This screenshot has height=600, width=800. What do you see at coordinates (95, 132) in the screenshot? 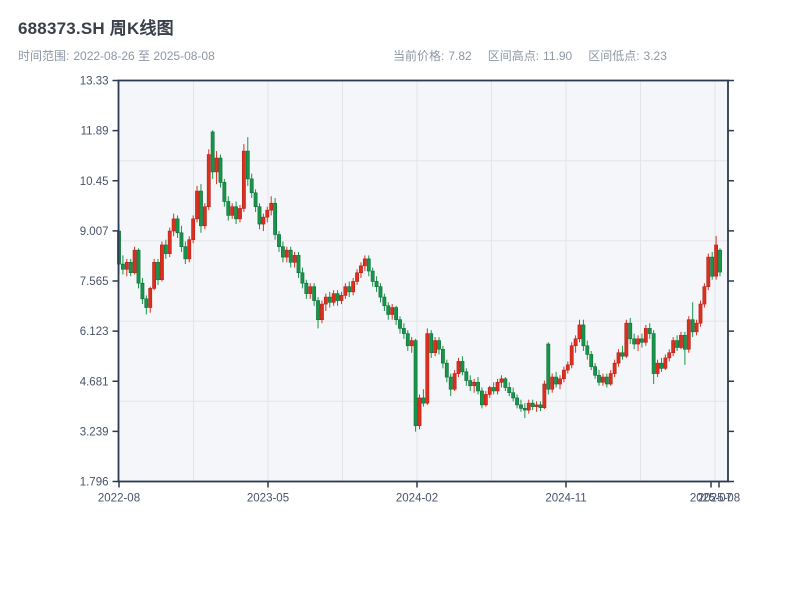
I see `y-tick-label: 11.89` at bounding box center [95, 132].